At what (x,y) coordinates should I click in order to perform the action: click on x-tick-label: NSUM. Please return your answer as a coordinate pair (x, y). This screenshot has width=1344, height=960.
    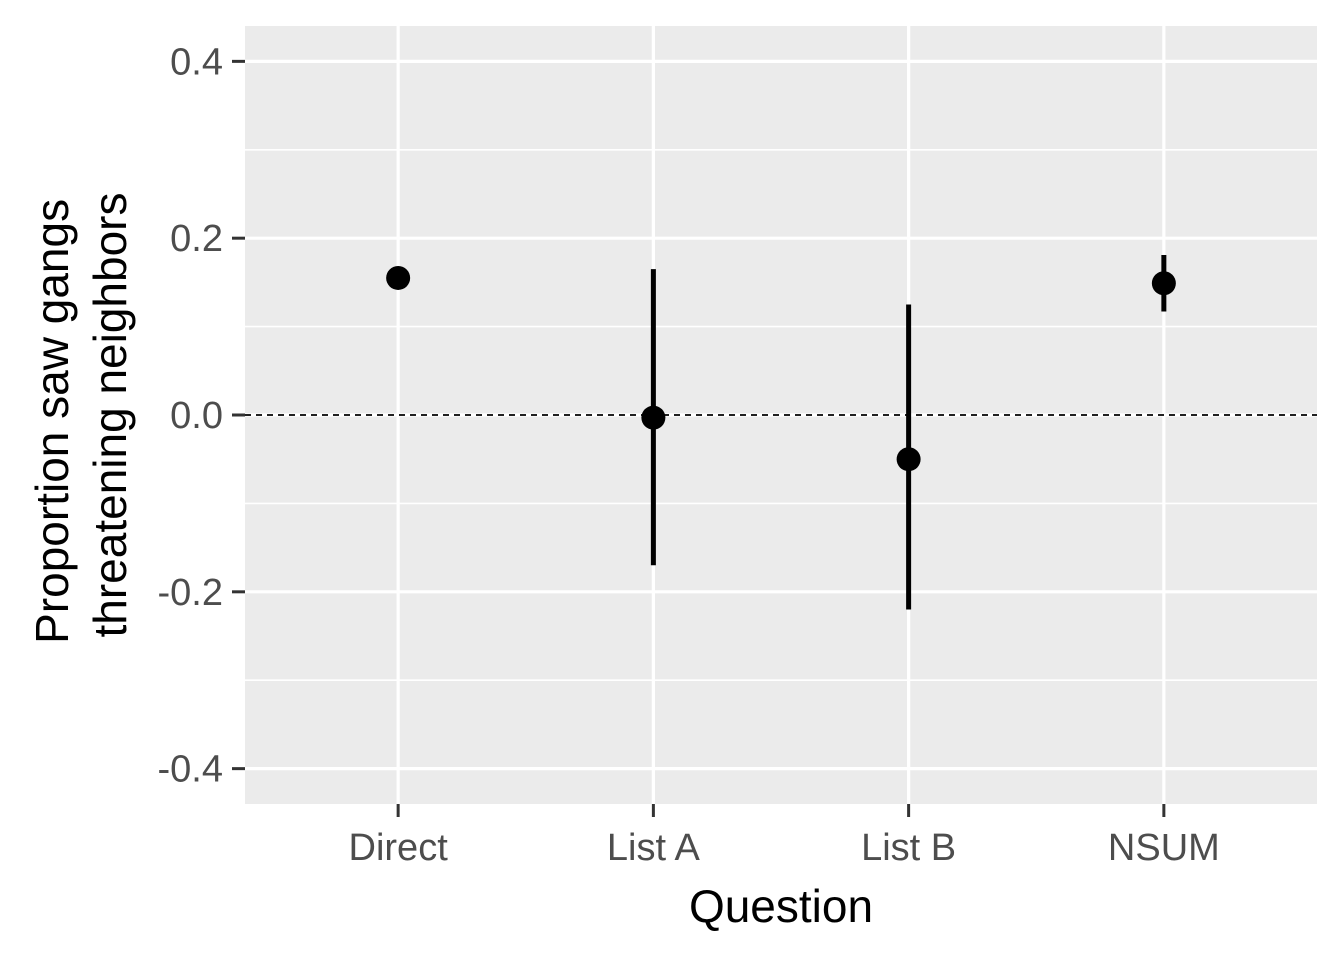
    Looking at the image, I should click on (1164, 848).